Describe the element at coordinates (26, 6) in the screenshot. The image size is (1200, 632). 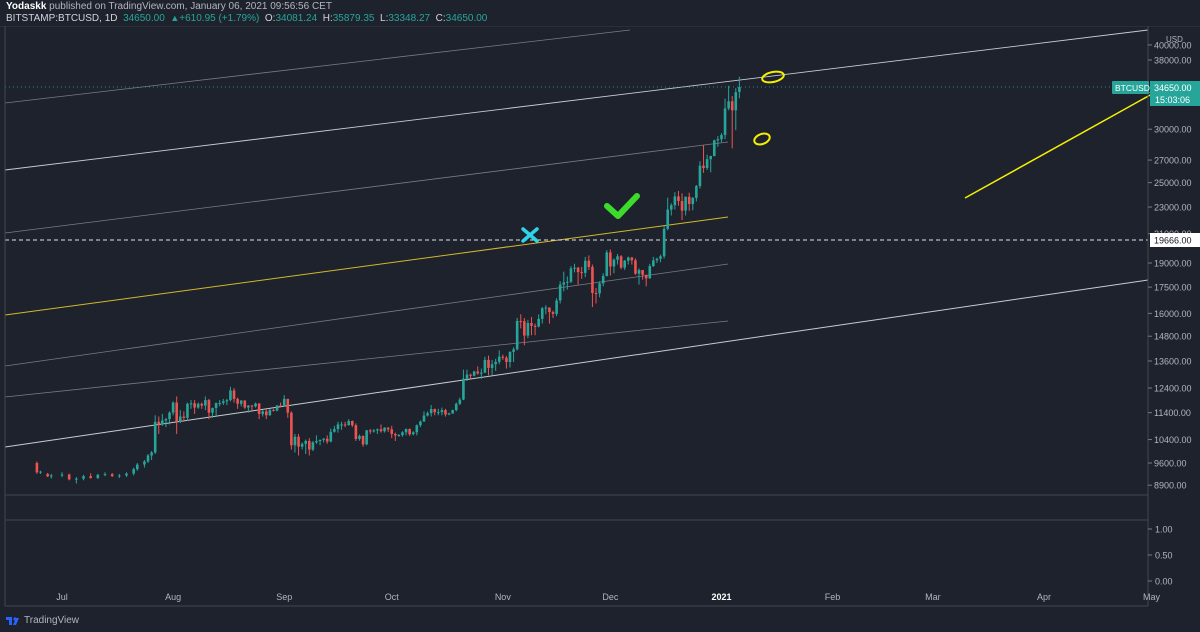
I see `author-name: Yodaskk` at that location.